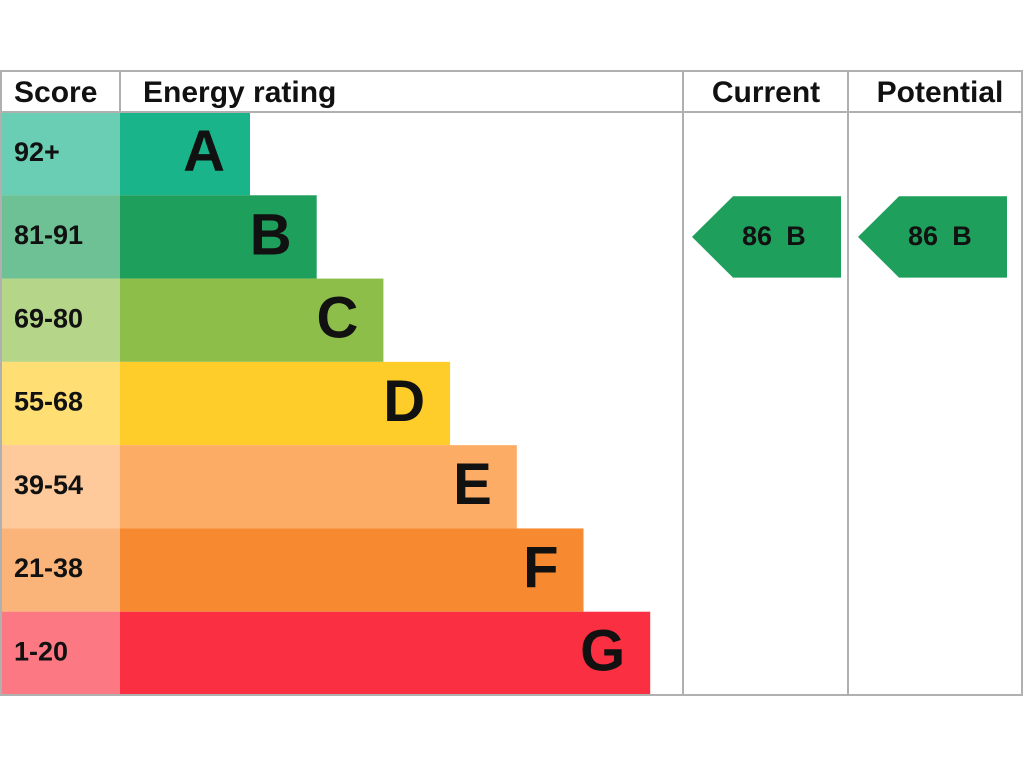  Describe the element at coordinates (940, 92) in the screenshot. I see `header-potential: Potential` at that location.